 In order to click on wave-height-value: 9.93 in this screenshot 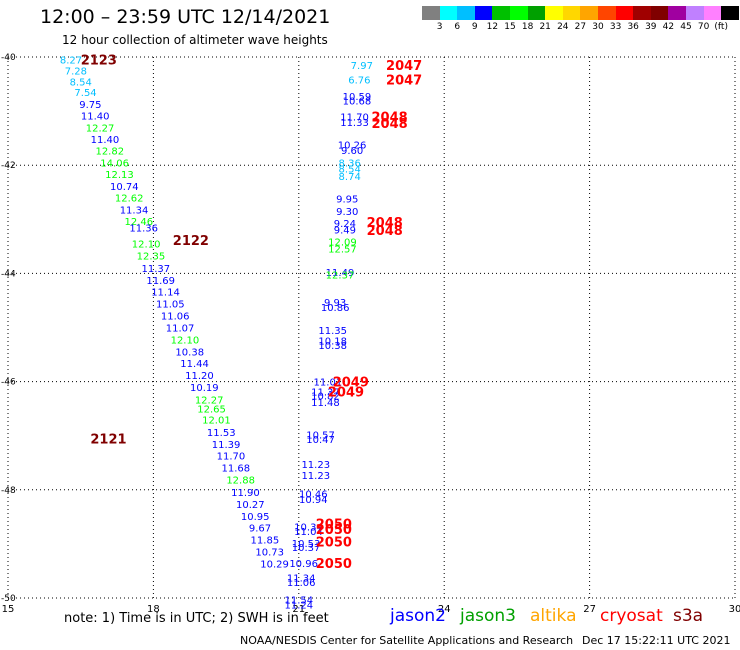, I will do `click(335, 303)`.